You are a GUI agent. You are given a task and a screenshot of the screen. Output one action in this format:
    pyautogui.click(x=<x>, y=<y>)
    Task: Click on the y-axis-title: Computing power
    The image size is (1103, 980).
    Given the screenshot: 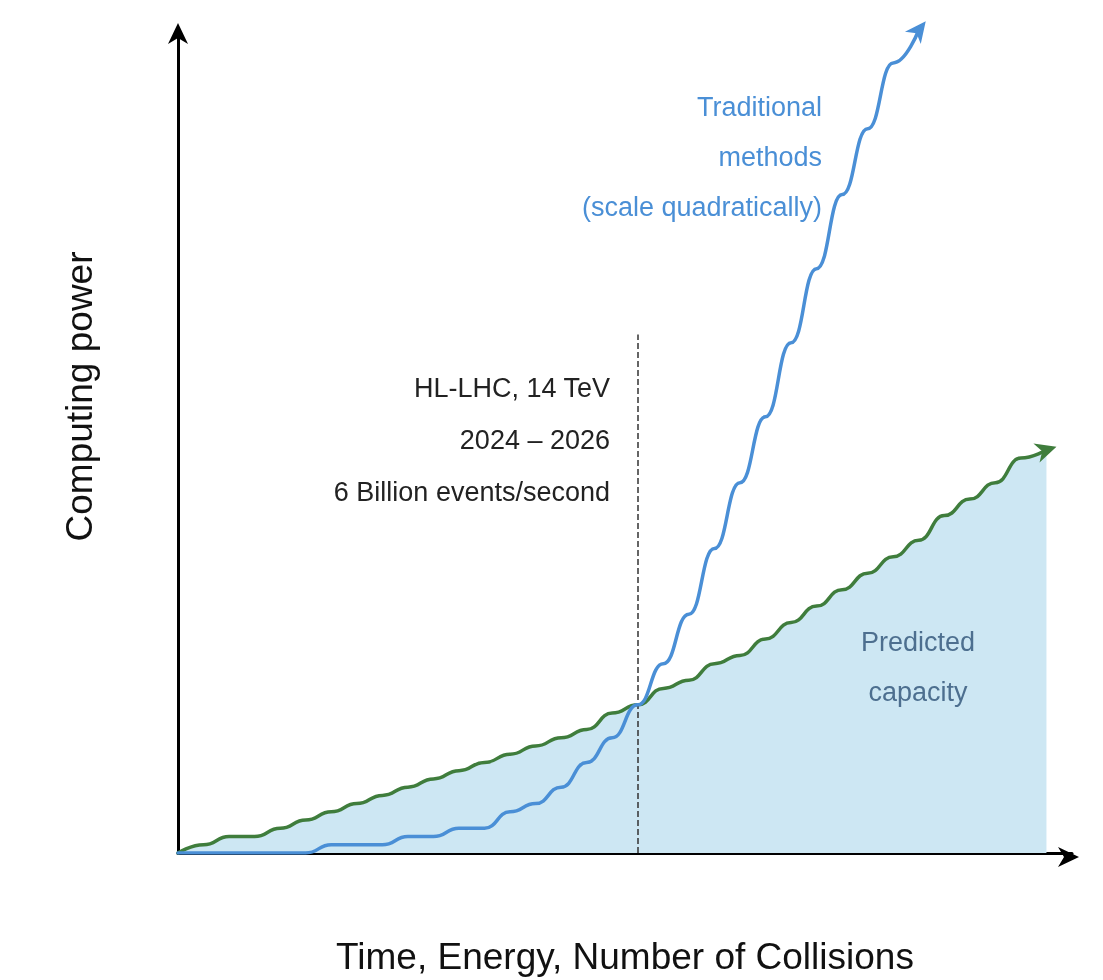 What is the action you would take?
    pyautogui.click(x=79, y=396)
    